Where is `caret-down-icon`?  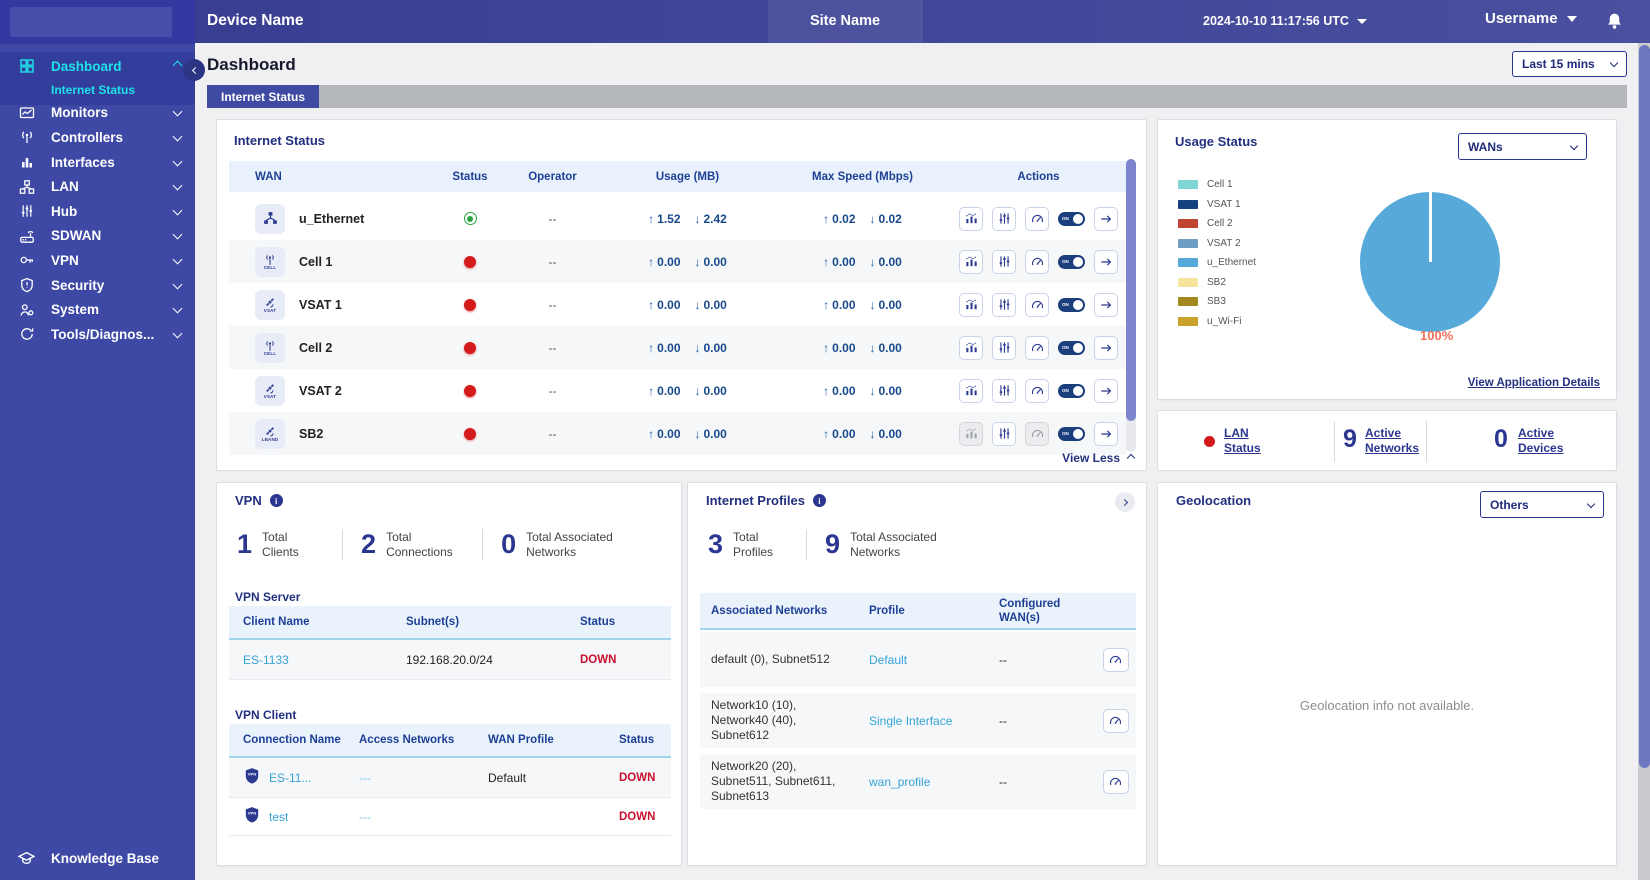 caret-down-icon is located at coordinates (1571, 18).